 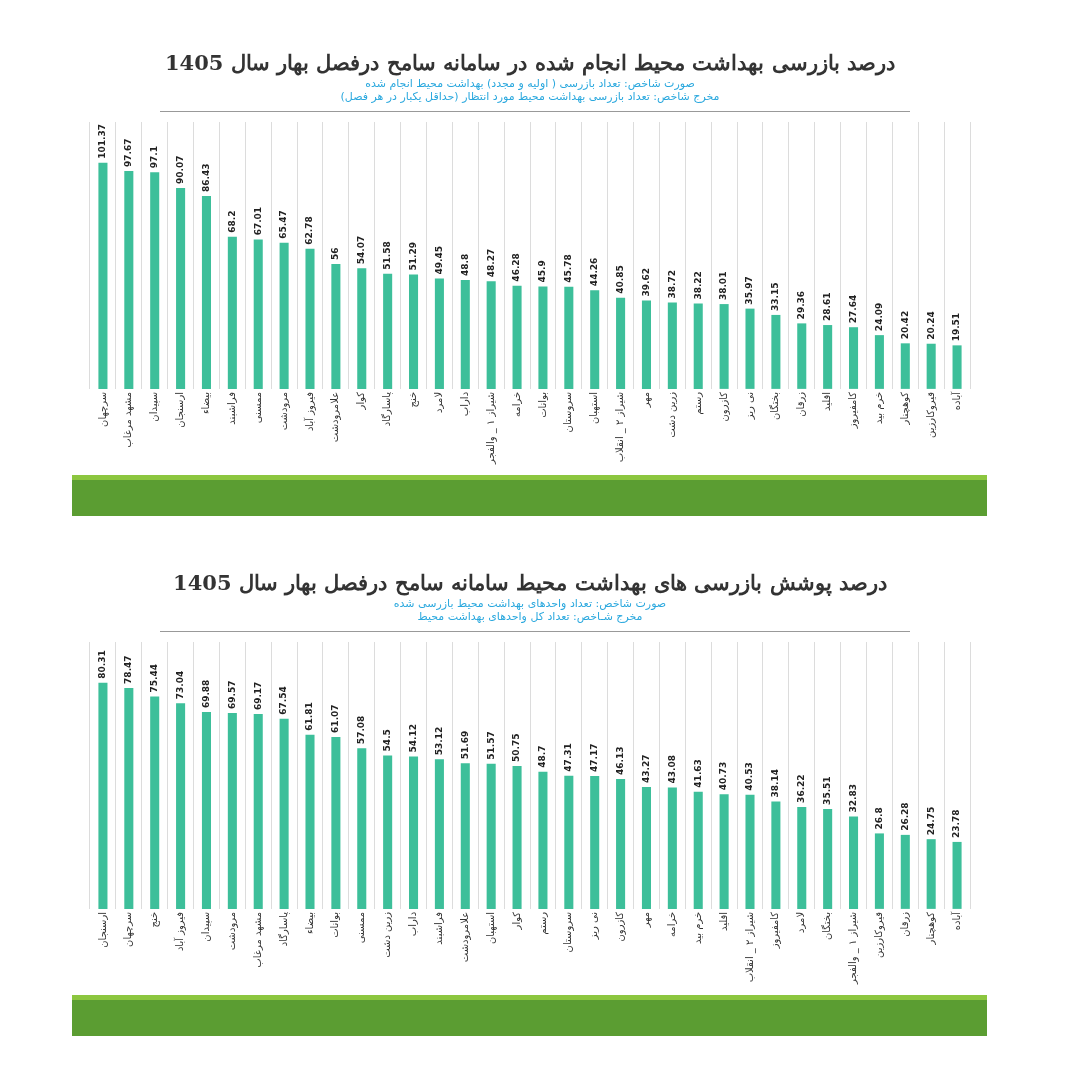 I want to click on x-tick-label: زرقان, so click(x=801, y=404).